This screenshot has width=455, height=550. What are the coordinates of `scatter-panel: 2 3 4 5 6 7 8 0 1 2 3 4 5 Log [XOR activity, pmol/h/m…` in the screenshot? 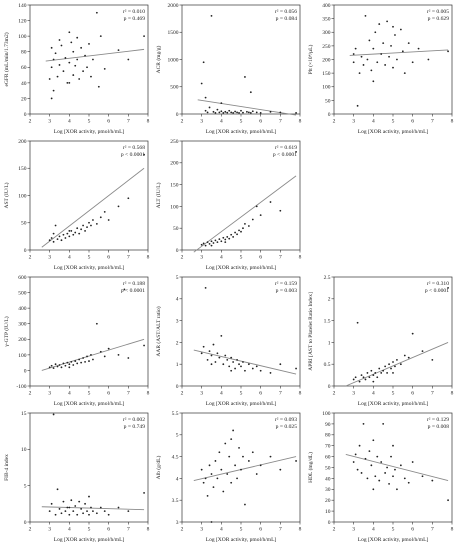 It's located at (229, 341).